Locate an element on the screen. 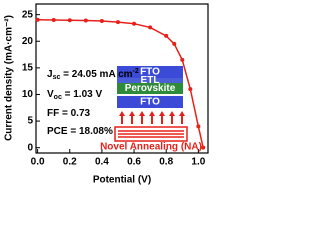 This screenshot has height=240, width=320. x-tick-label: 0.4 is located at coordinates (102, 162).